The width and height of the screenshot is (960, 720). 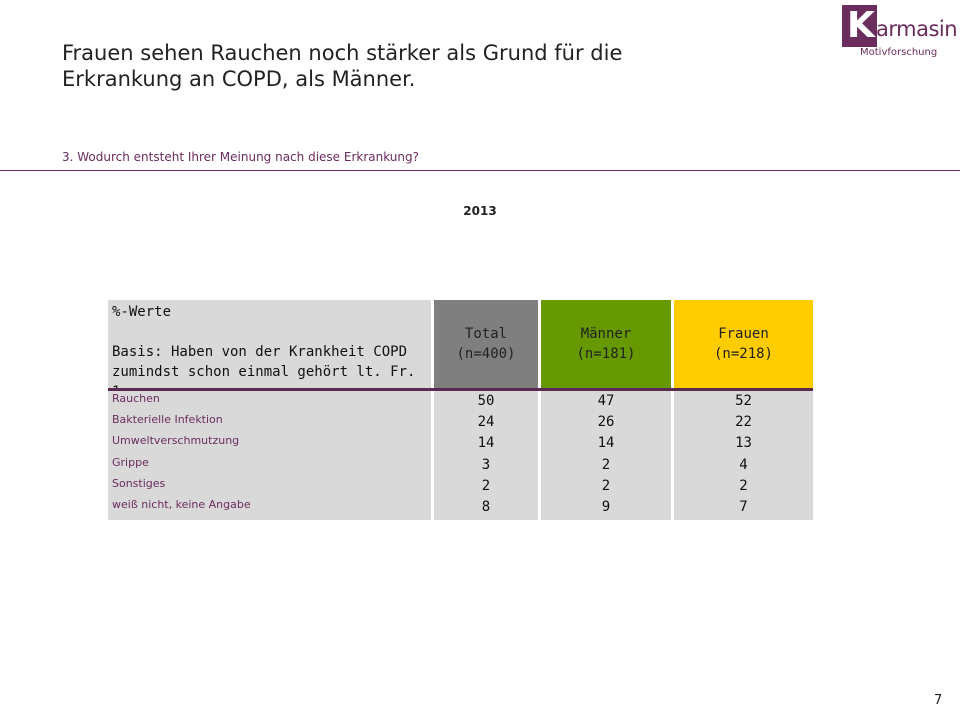 I want to click on header-basis-line1: Basis: Haben von der Krankheit COPD, so click(x=260, y=352).